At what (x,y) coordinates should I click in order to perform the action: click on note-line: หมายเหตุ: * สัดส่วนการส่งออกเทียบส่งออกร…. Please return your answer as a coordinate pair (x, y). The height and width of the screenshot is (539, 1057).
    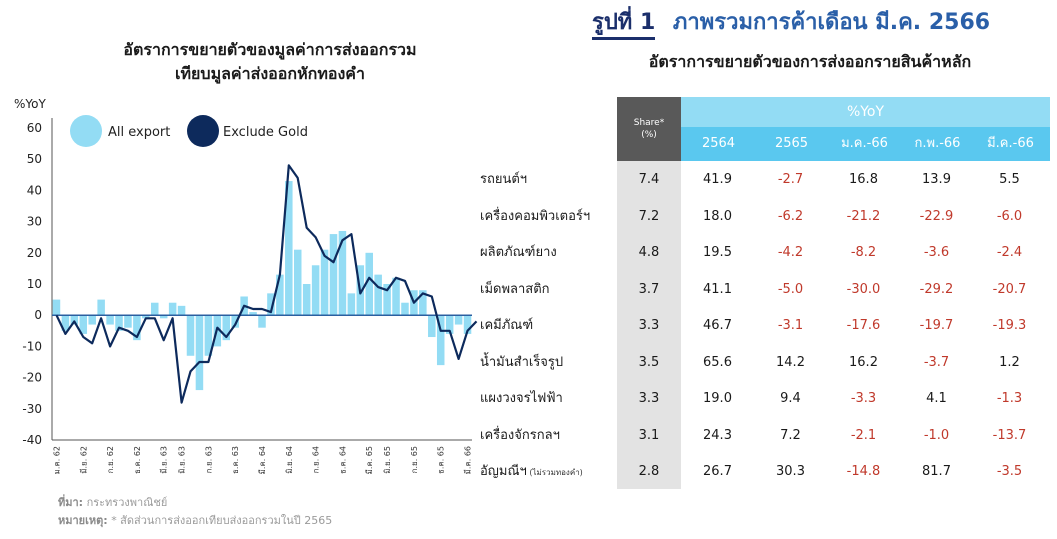
    Looking at the image, I should click on (195, 521).